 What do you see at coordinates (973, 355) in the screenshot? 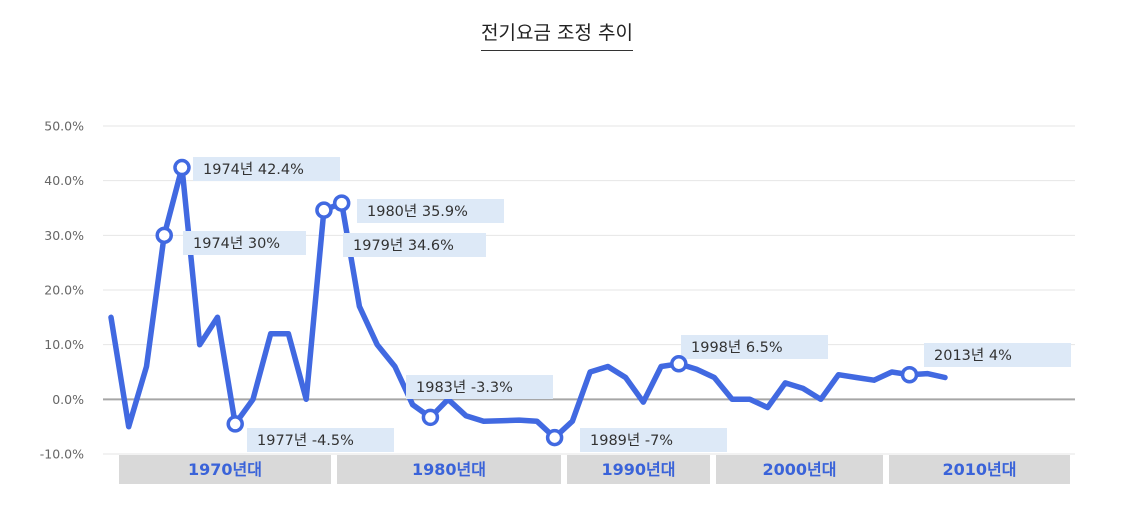
I see `annotation-label: 2013년 4%` at bounding box center [973, 355].